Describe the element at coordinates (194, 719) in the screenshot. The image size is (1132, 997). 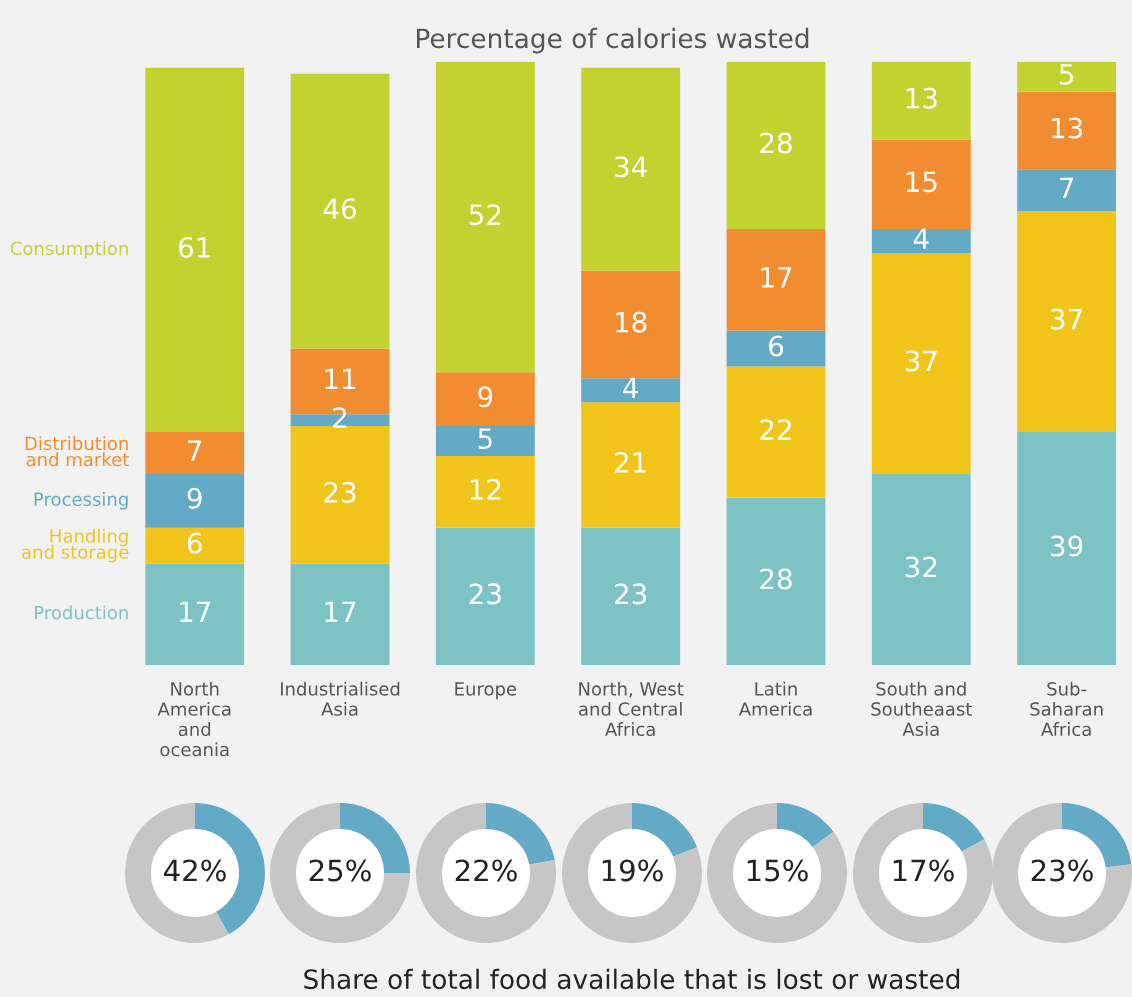
I see `x-tick-label: North America and oceania` at that location.